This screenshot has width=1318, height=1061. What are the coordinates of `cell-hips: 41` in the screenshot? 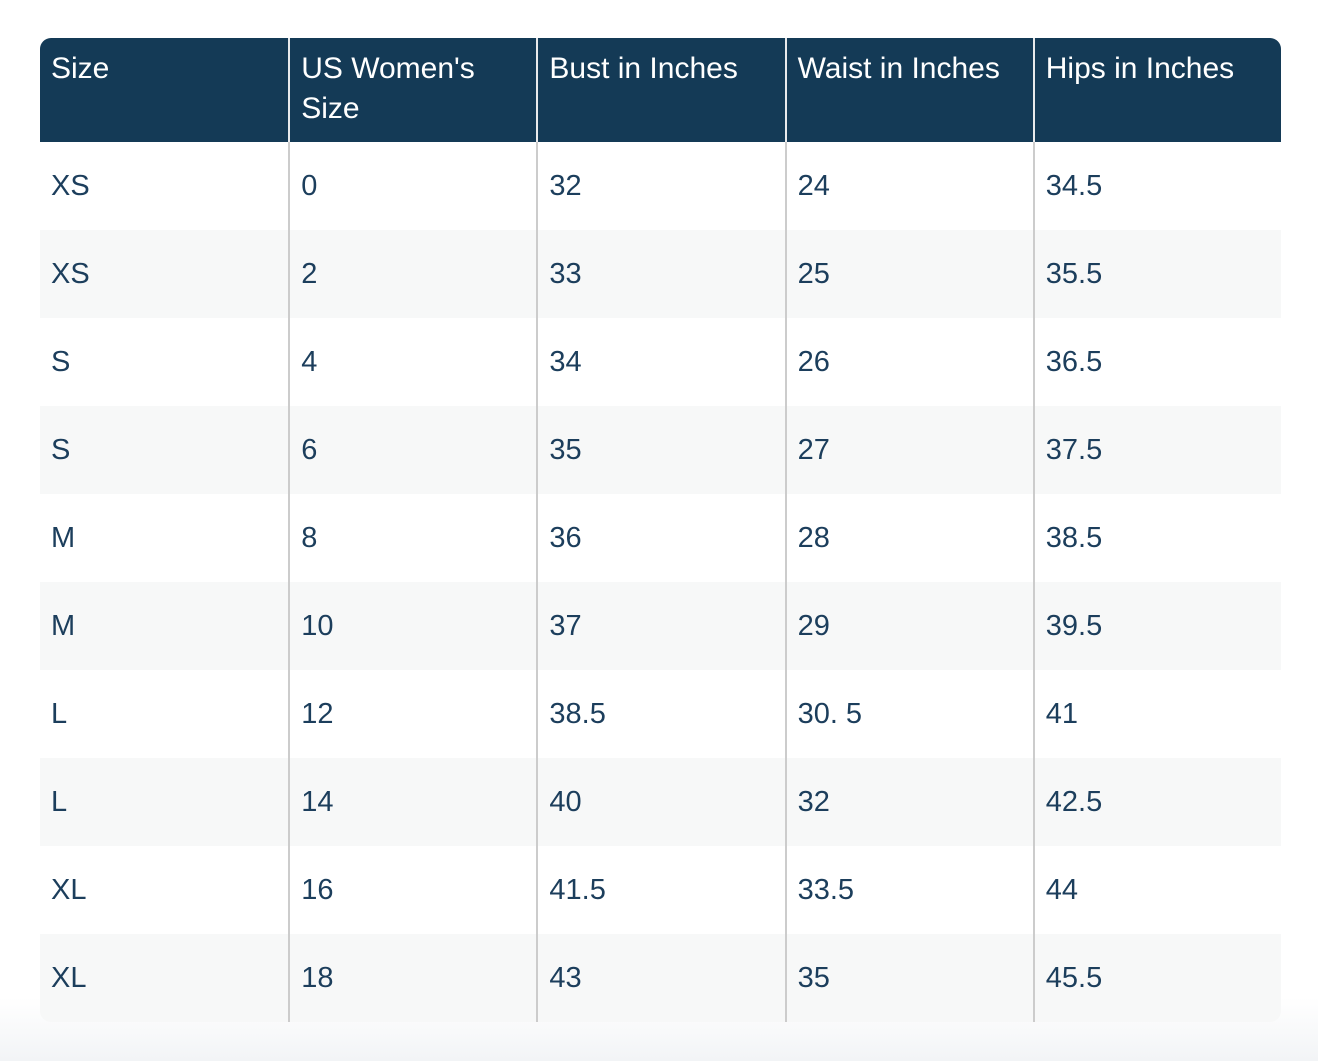 It's located at (1156, 714).